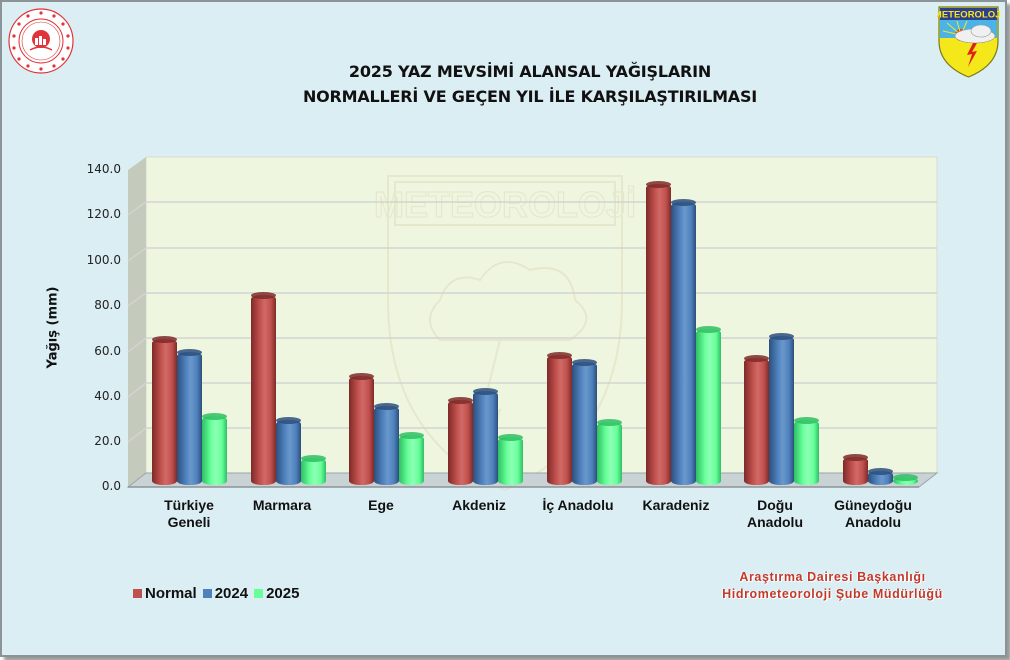 The height and width of the screenshot is (660, 1010). Describe the element at coordinates (676, 505) in the screenshot. I see `x-category-label: Karadeniz` at that location.